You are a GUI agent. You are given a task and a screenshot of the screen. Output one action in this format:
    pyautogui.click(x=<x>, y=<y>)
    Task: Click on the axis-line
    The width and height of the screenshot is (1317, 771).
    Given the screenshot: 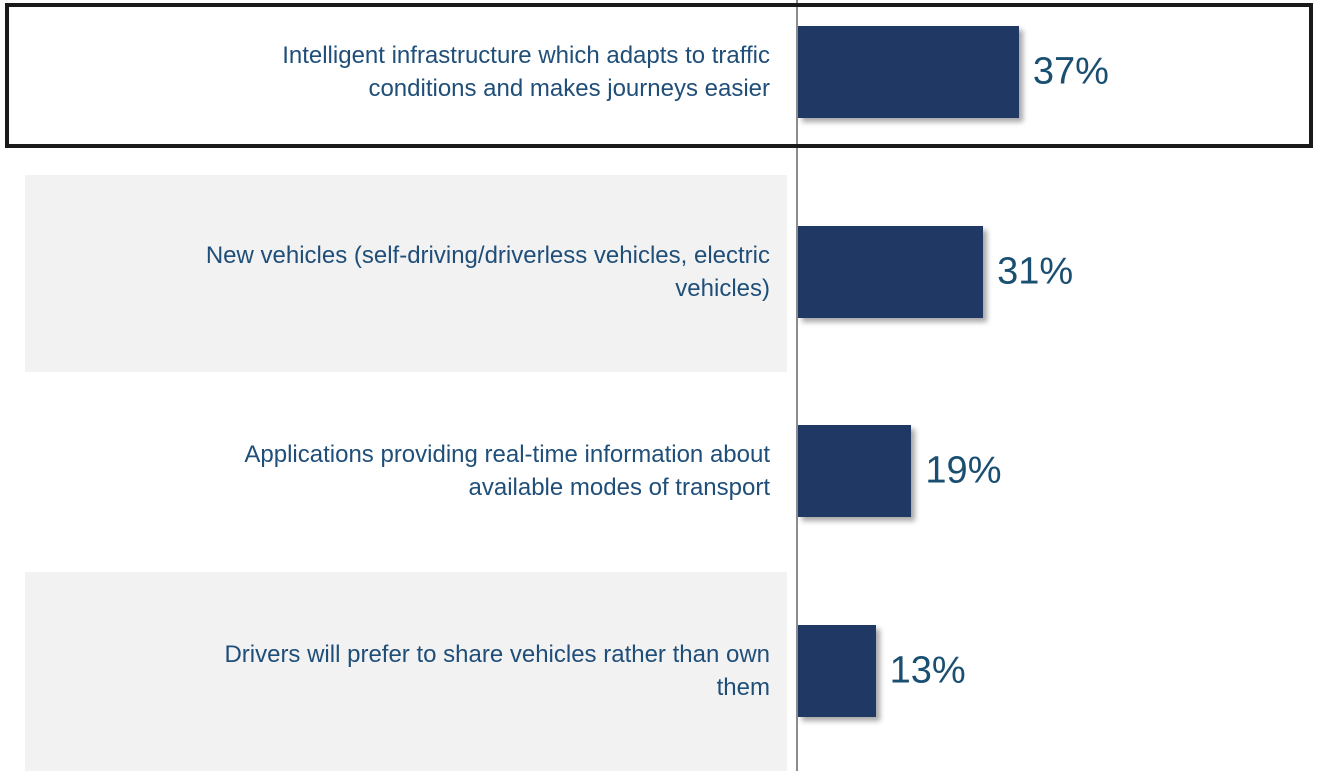 What is the action you would take?
    pyautogui.click(x=797, y=385)
    